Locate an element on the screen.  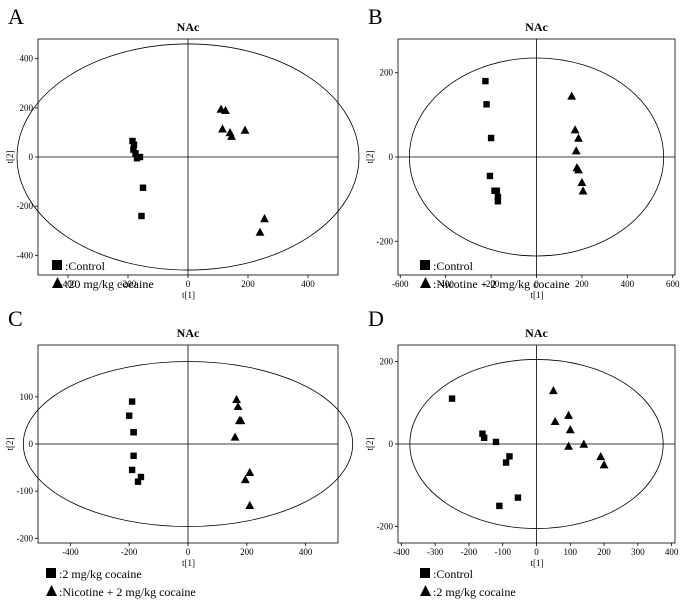
legend-label: :Nicotine + 2 mg/kg cocaine is located at coordinates (501, 284).